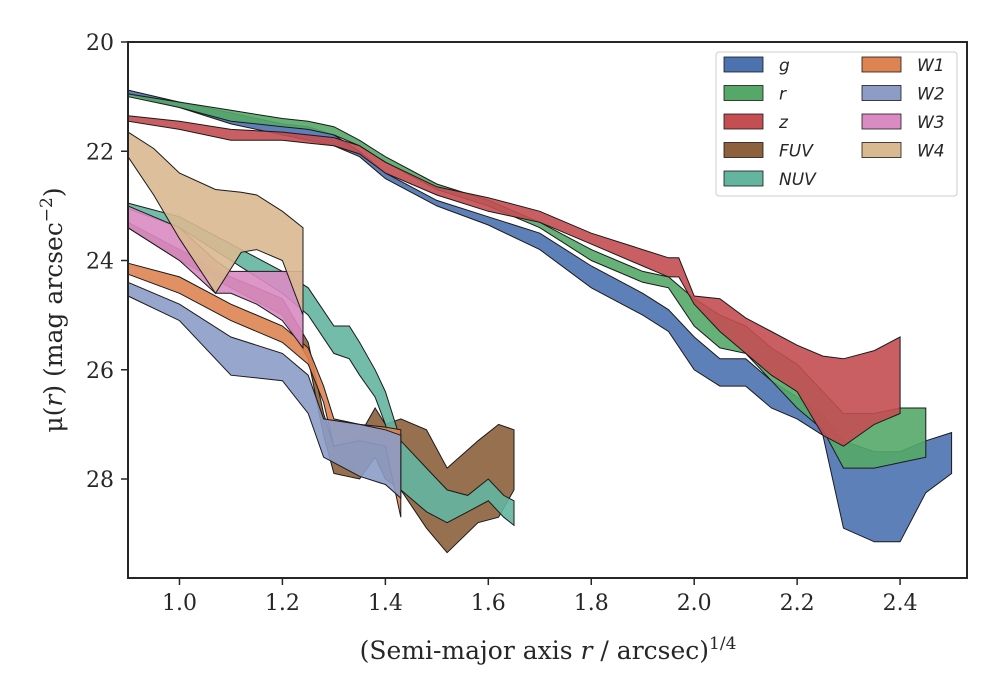 The width and height of the screenshot is (1000, 700). What do you see at coordinates (47, 209) in the screenshot?
I see `y-axis-label-exponent: −2` at bounding box center [47, 209].